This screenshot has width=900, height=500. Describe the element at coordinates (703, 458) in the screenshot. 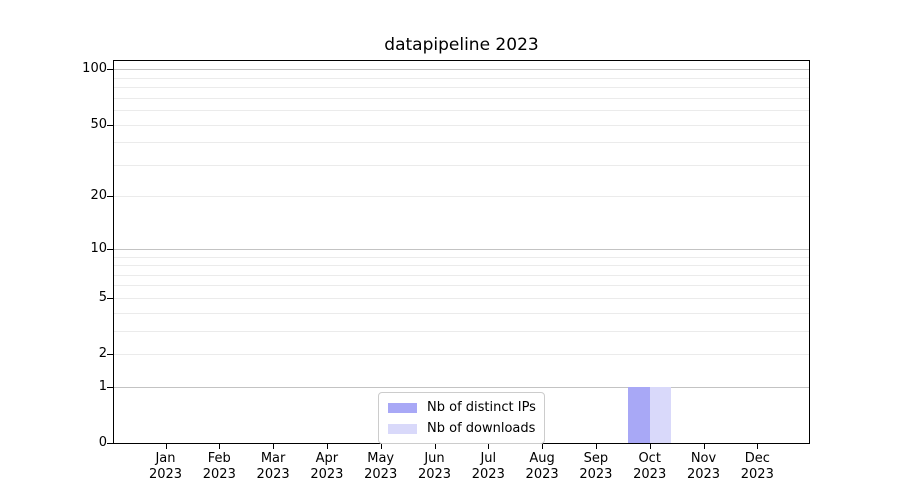

I see `x-tick-month: Nov` at that location.